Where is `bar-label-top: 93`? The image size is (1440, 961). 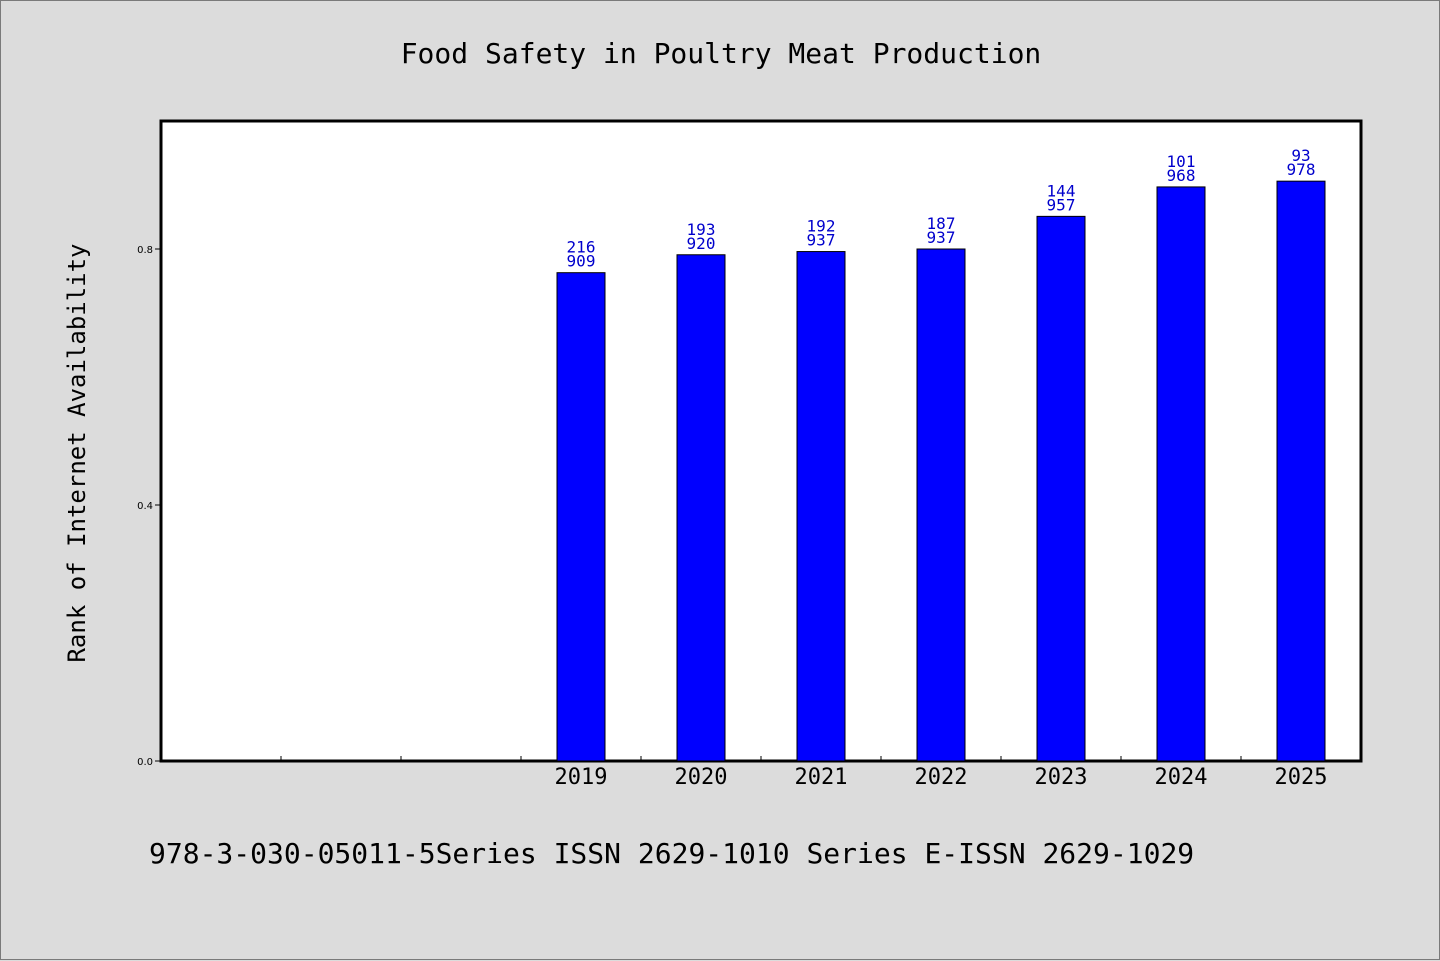 bar-label-top: 93 is located at coordinates (1300, 155).